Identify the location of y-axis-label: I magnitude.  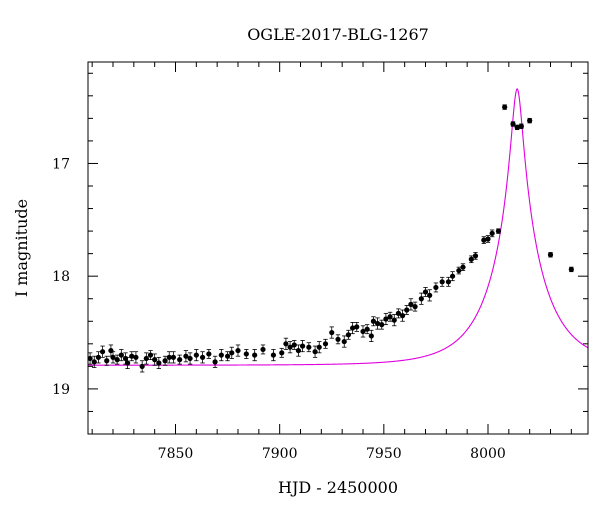
(21, 248).